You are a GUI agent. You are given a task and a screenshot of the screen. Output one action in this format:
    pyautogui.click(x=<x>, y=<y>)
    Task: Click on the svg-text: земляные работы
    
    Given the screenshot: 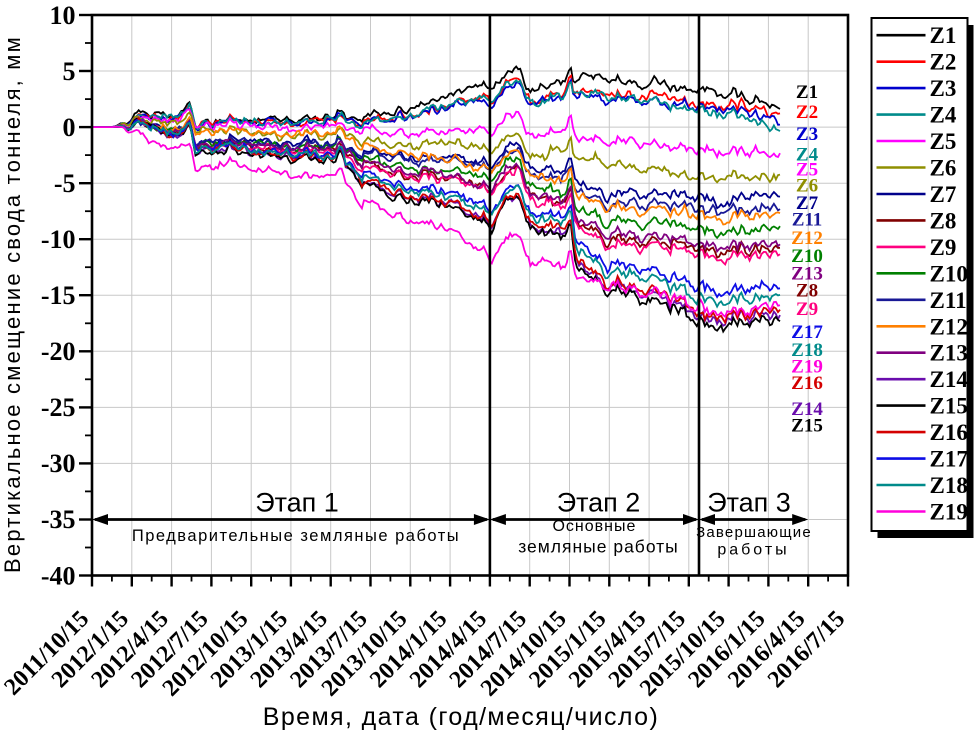 What is the action you would take?
    pyautogui.click(x=598, y=547)
    